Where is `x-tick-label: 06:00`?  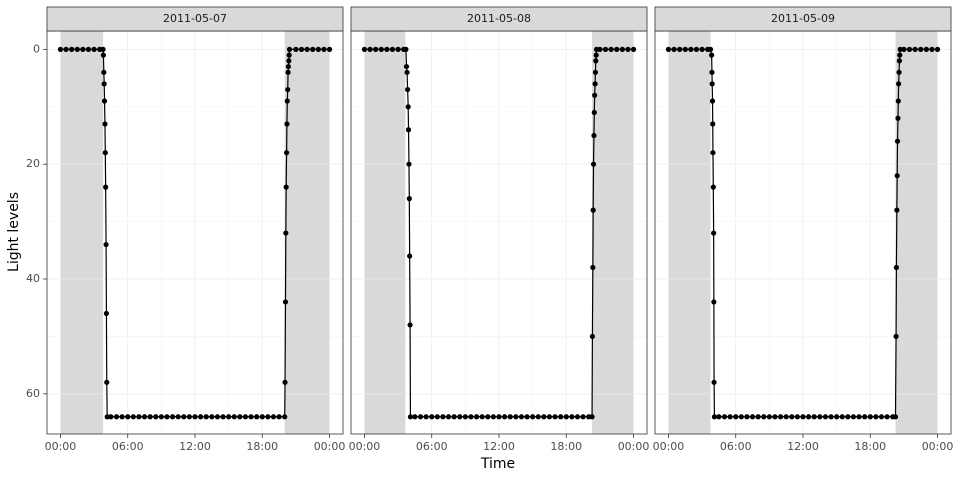 x-tick-label: 06:00 is located at coordinates (736, 446).